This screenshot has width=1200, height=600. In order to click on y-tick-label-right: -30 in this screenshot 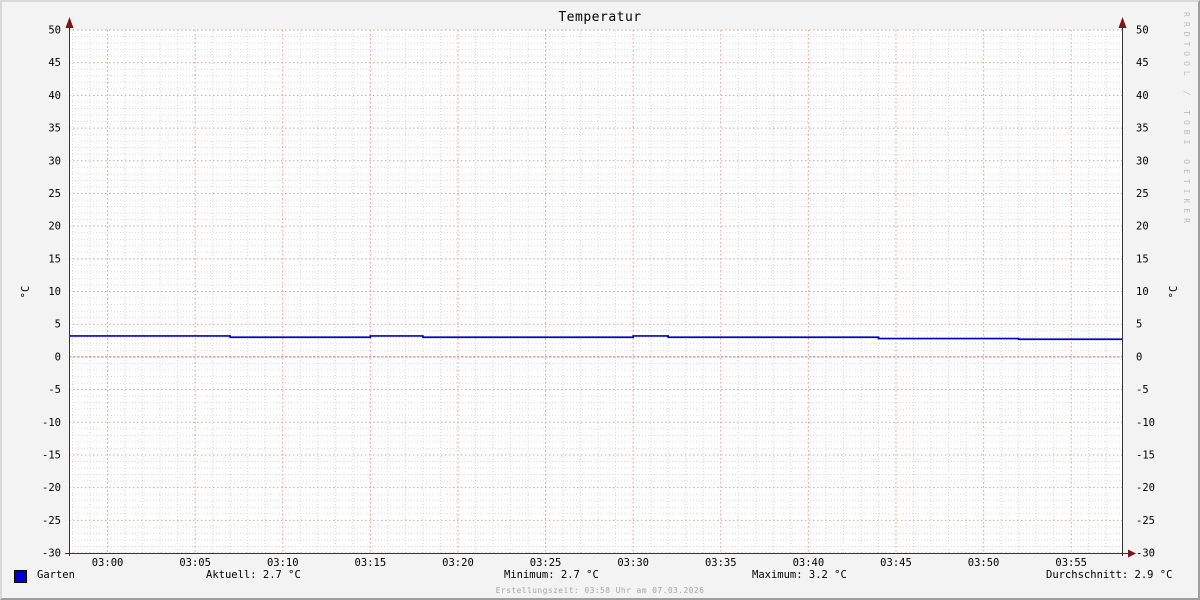, I will do `click(1145, 554)`.